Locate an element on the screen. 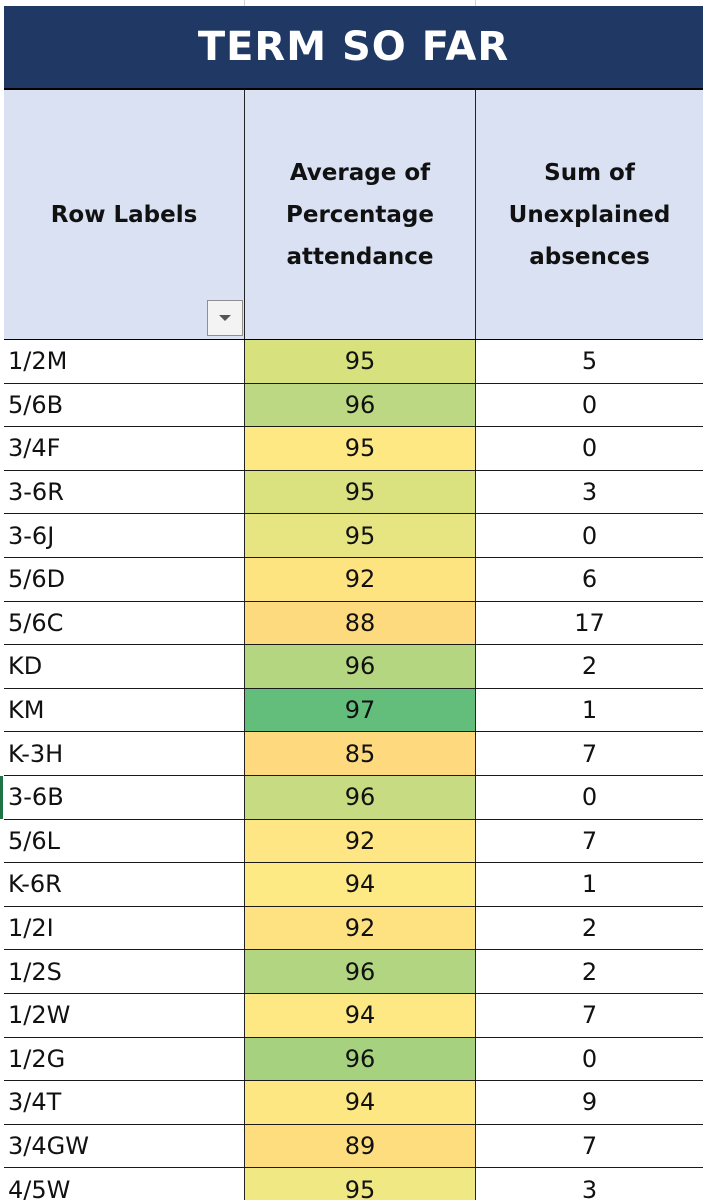  header-average-attendance-line-1: Average of is located at coordinates (360, 172).